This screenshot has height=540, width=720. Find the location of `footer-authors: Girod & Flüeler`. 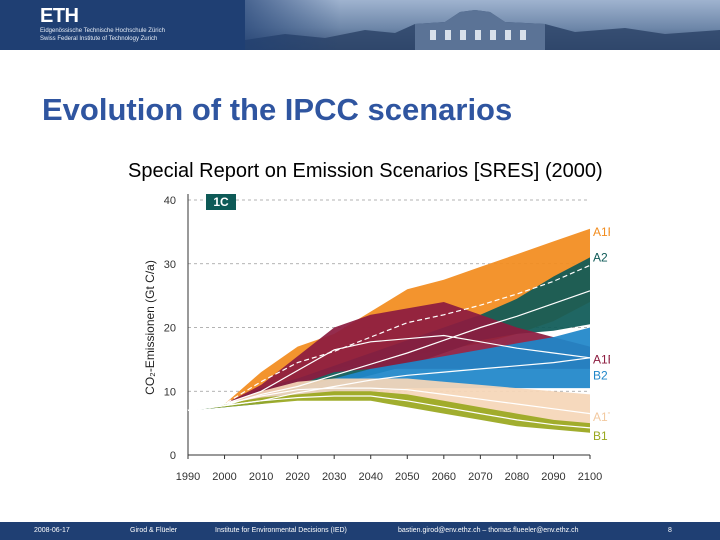

footer-authors: Girod & Flüeler is located at coordinates (154, 530).